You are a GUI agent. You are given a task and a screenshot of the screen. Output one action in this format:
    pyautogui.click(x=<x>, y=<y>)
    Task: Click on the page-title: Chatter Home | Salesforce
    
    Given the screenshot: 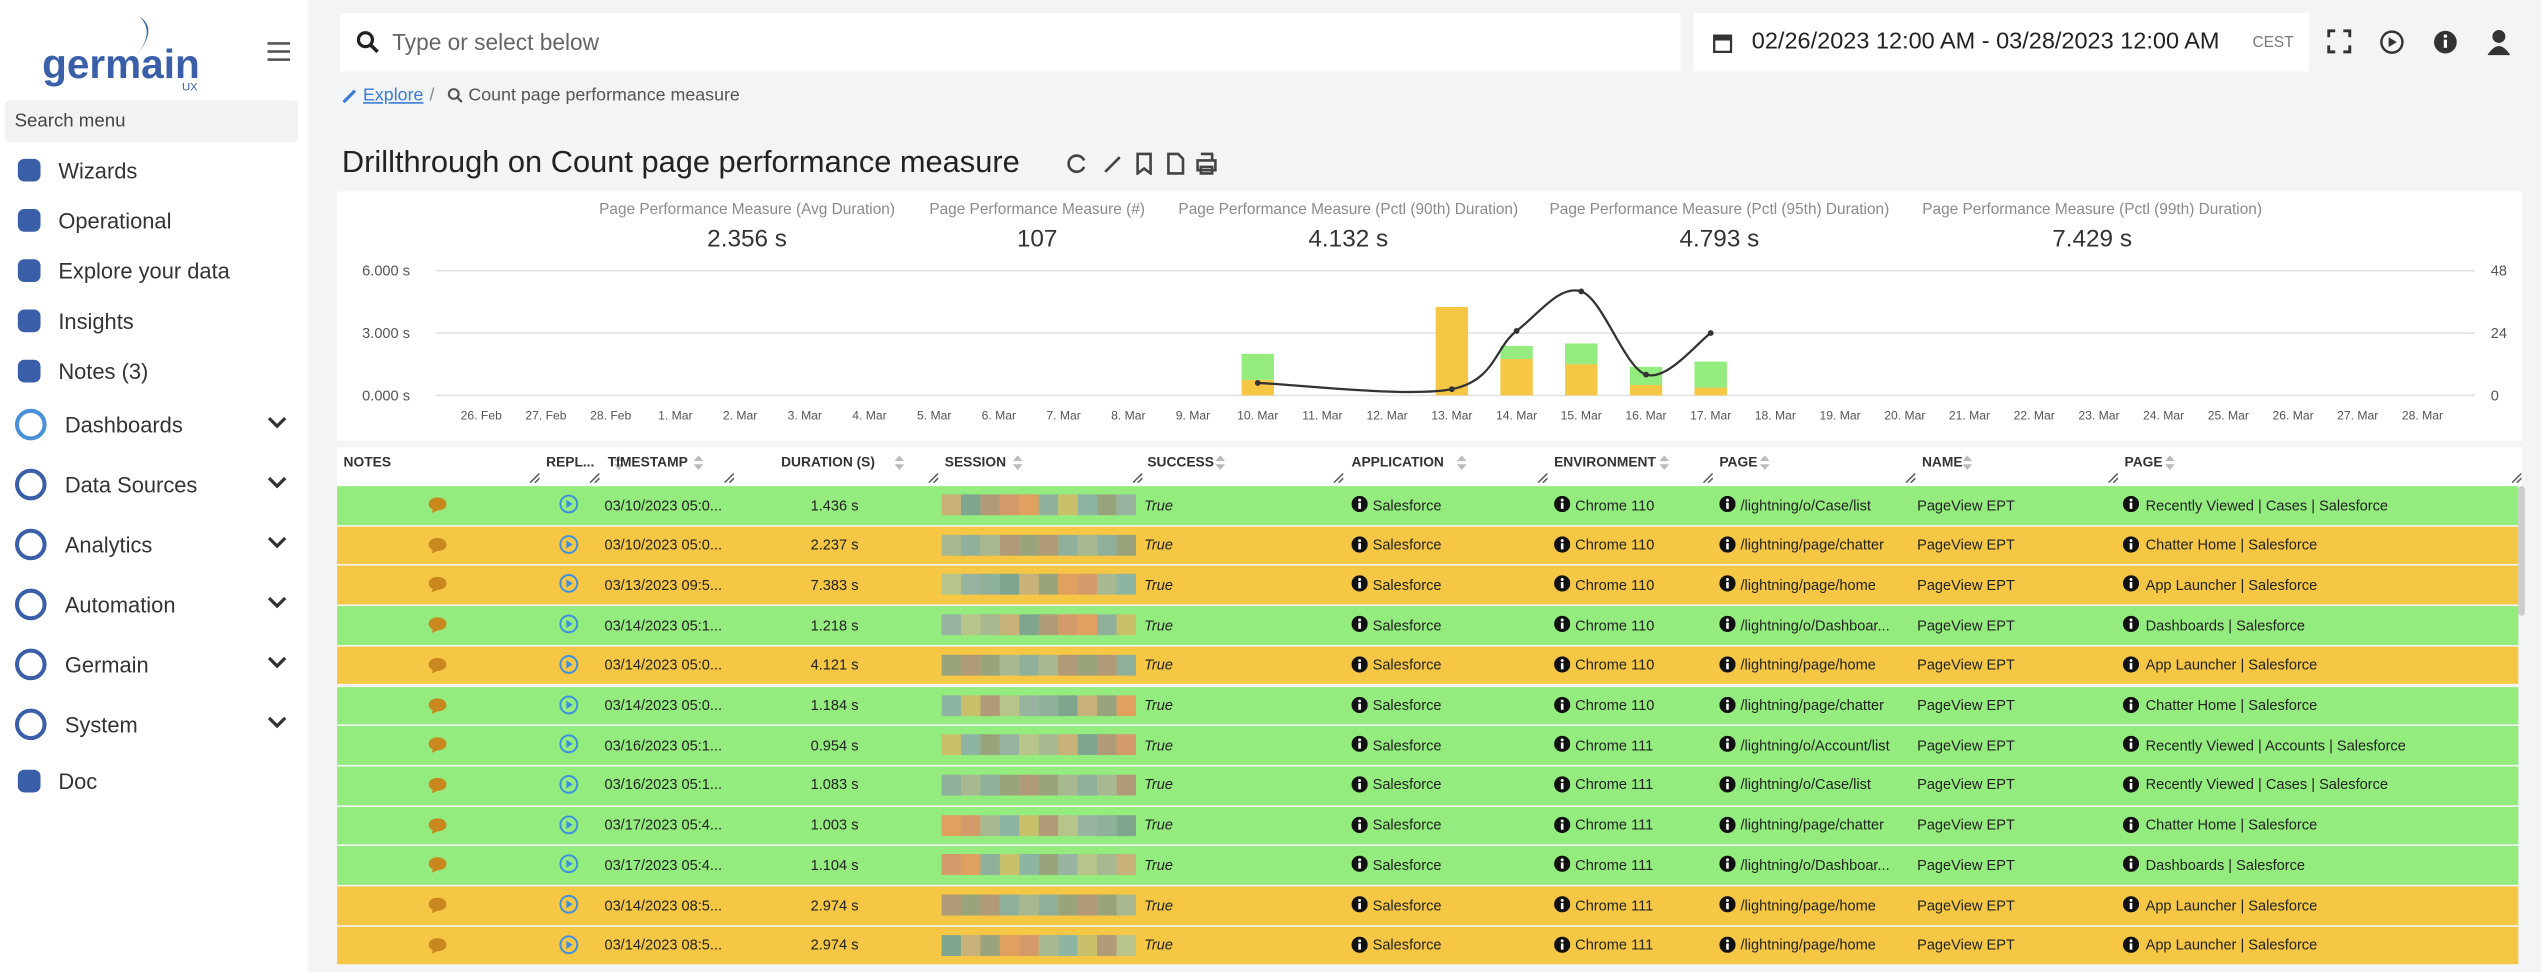 What is the action you would take?
    pyautogui.click(x=2232, y=545)
    